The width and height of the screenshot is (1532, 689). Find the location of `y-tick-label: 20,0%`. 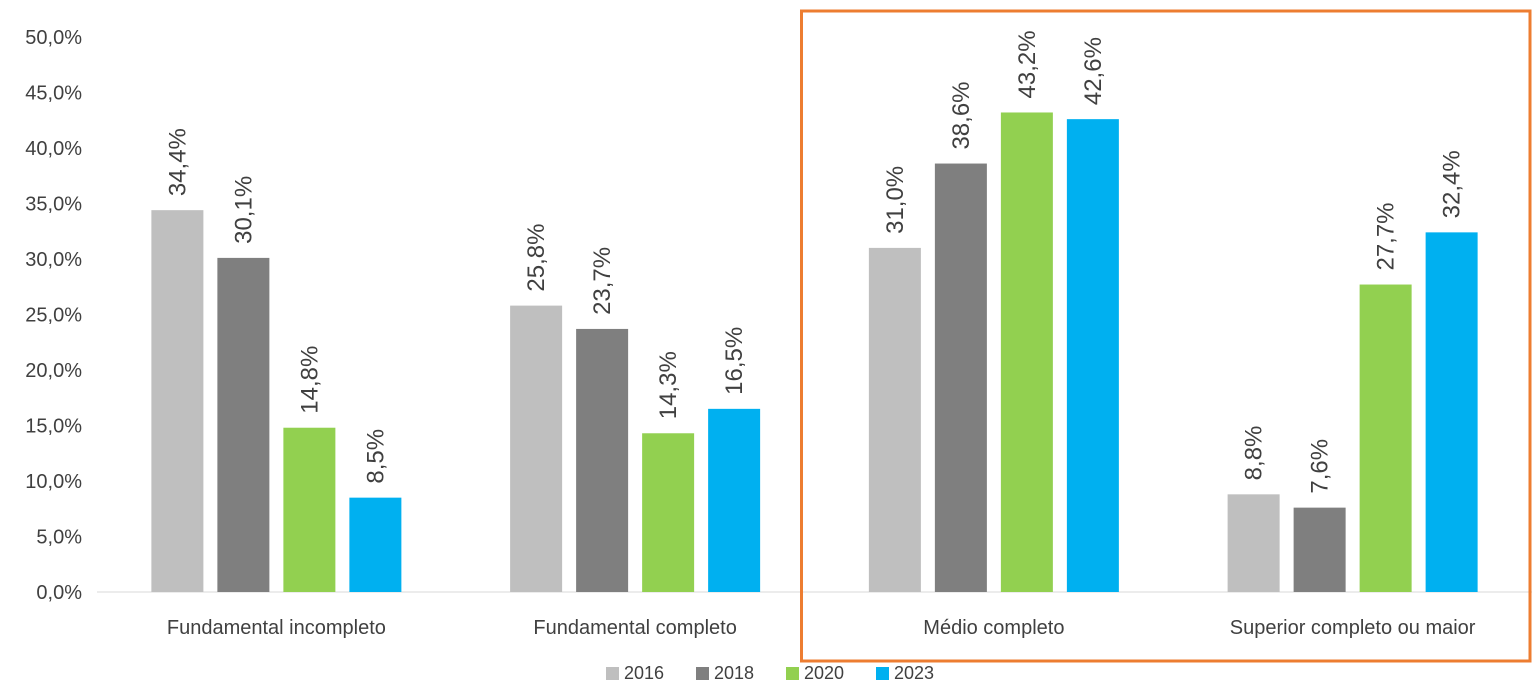

y-tick-label: 20,0% is located at coordinates (53, 371).